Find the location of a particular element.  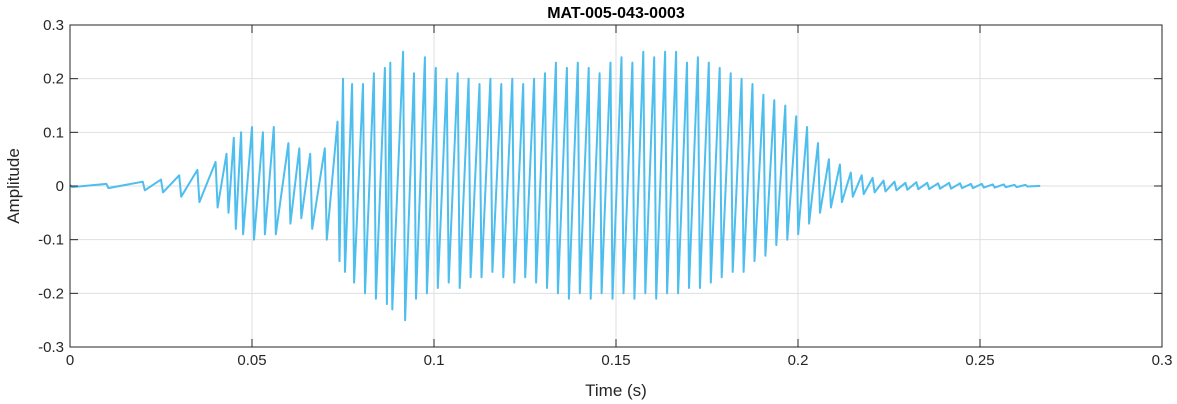

x-tick-label: 0.25 is located at coordinates (979, 360).